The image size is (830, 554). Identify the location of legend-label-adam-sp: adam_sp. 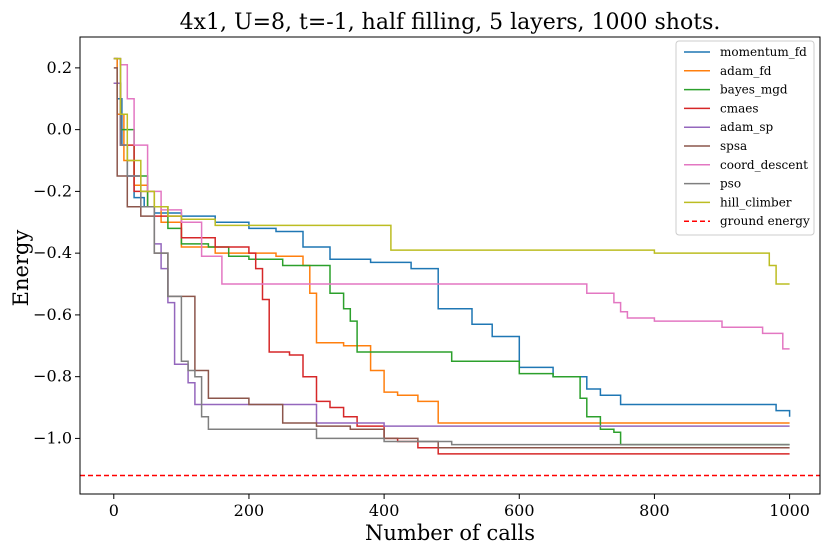
(747, 127).